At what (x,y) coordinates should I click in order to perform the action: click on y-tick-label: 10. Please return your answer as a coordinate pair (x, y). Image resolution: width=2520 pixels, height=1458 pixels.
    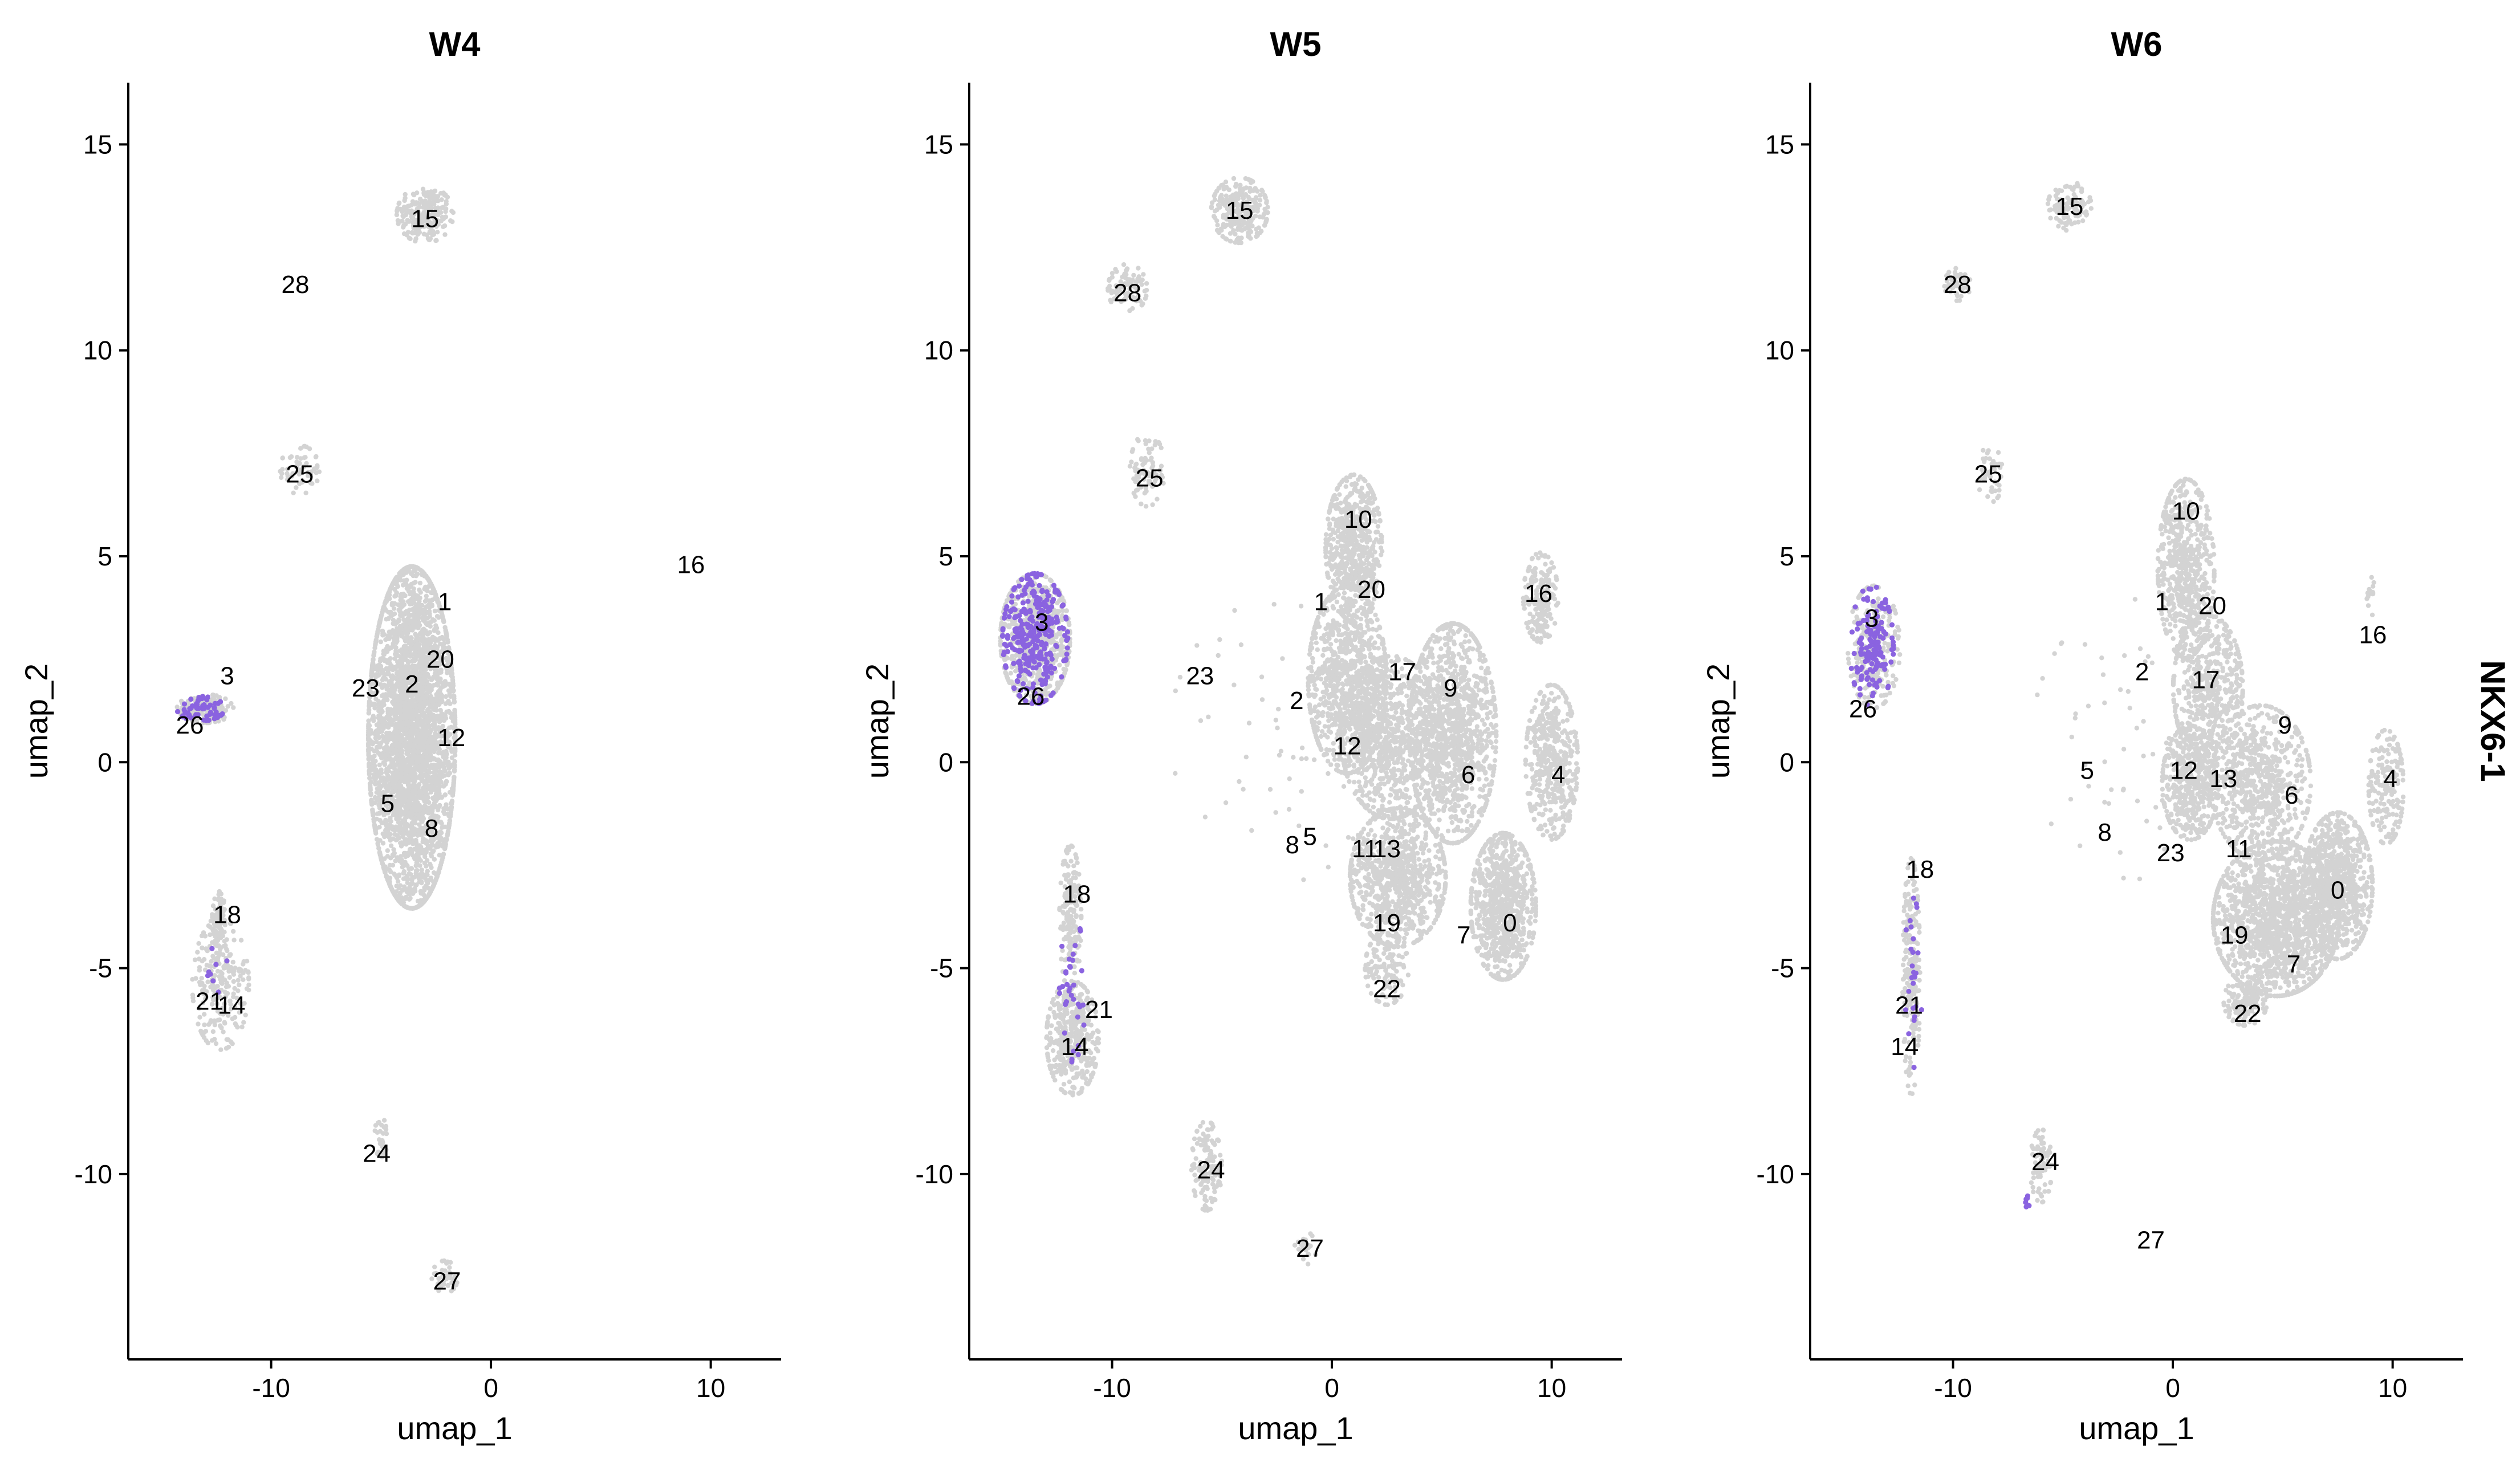
    Looking at the image, I should click on (97, 350).